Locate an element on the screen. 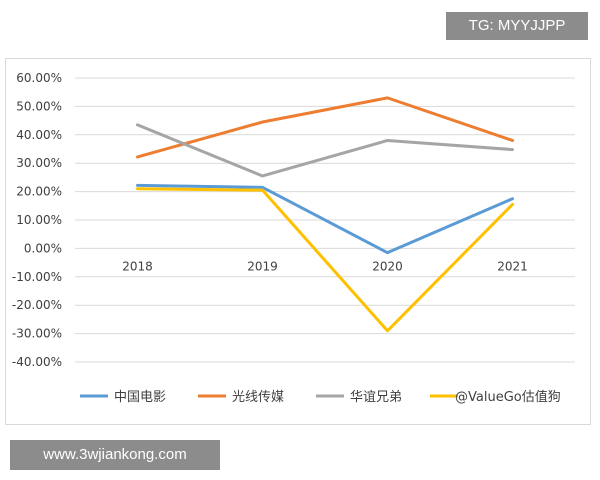  y-tick-label: 40.00% is located at coordinates (39, 135).